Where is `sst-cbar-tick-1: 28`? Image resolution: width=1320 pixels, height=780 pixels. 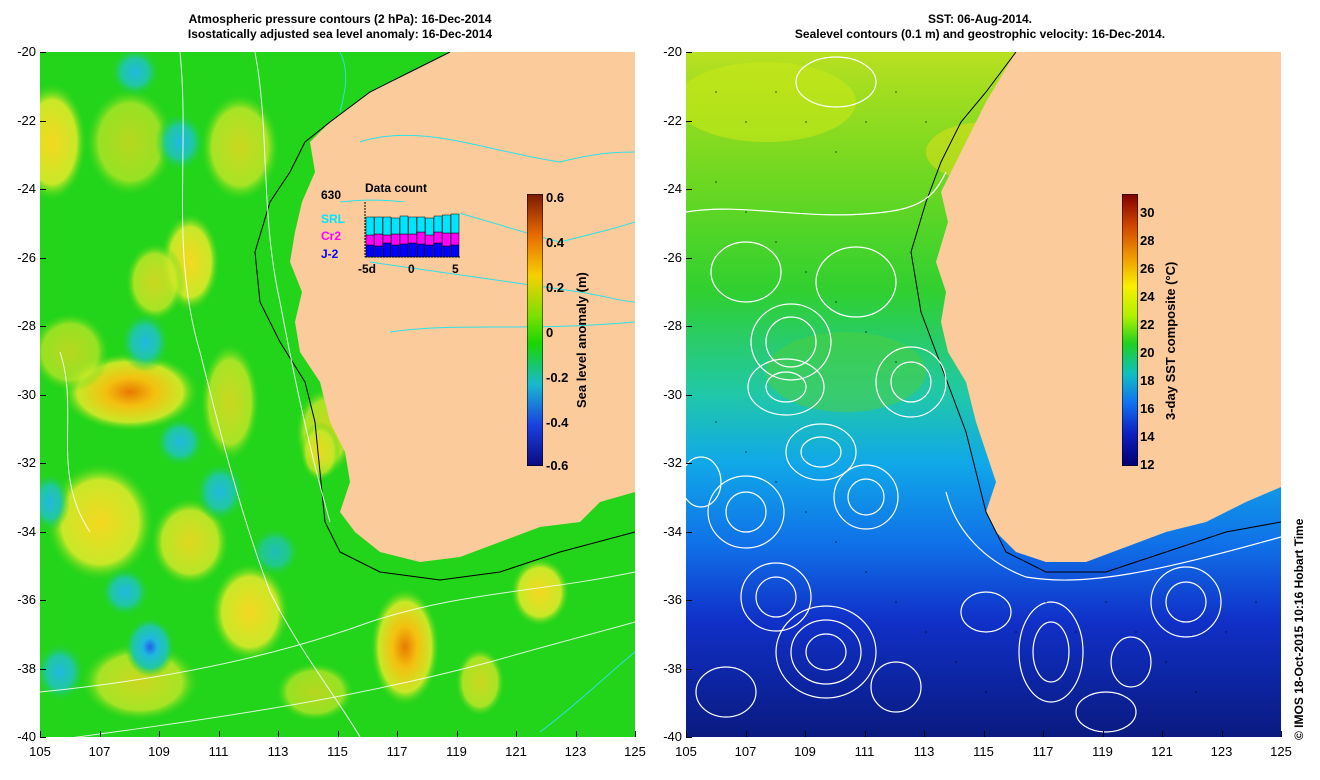 sst-cbar-tick-1: 28 is located at coordinates (1147, 240).